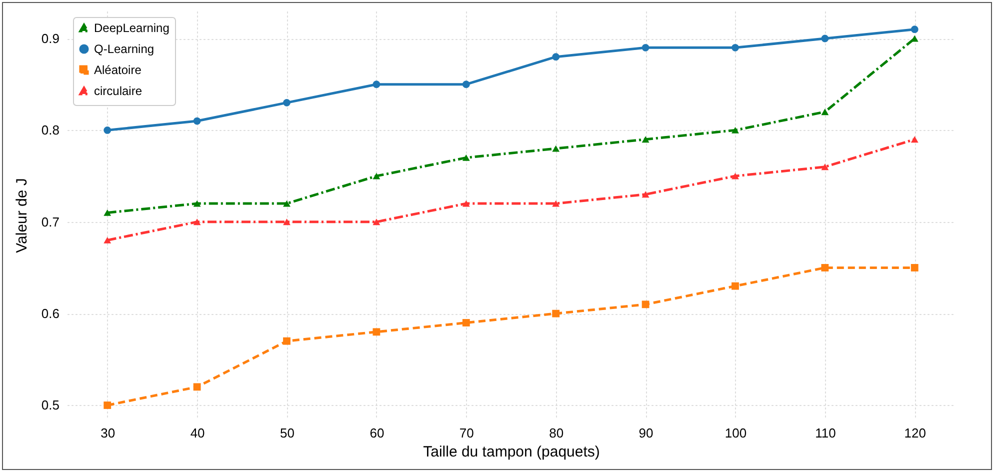 This screenshot has width=996, height=474. Describe the element at coordinates (50, 314) in the screenshot. I see `y-tick-label: 0.6` at that location.